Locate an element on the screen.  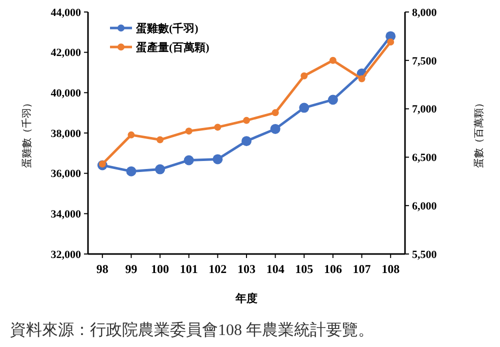
x-tick-label: 104 is located at coordinates (275, 269).